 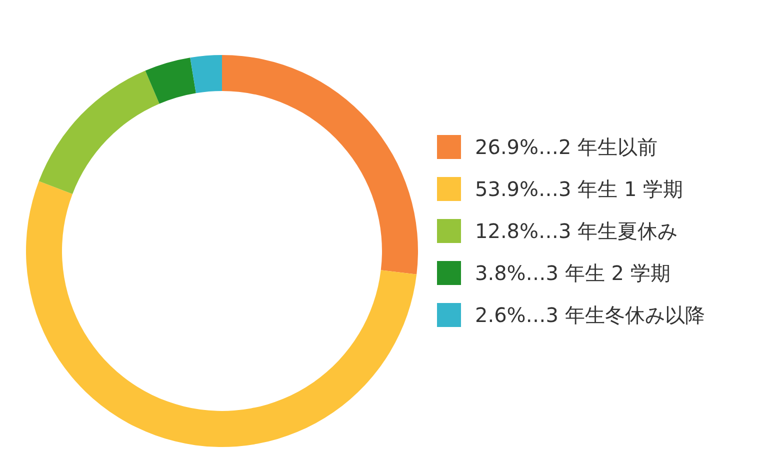 What do you see at coordinates (577, 231) in the screenshot?
I see `legend-label: 12.8%…3 年生夏休み` at bounding box center [577, 231].